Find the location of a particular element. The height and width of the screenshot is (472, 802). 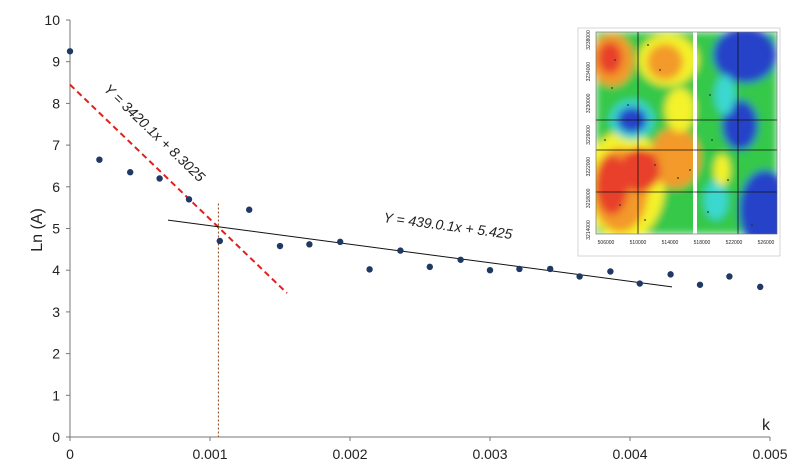

y-tick-label: 3 is located at coordinates (56, 312).